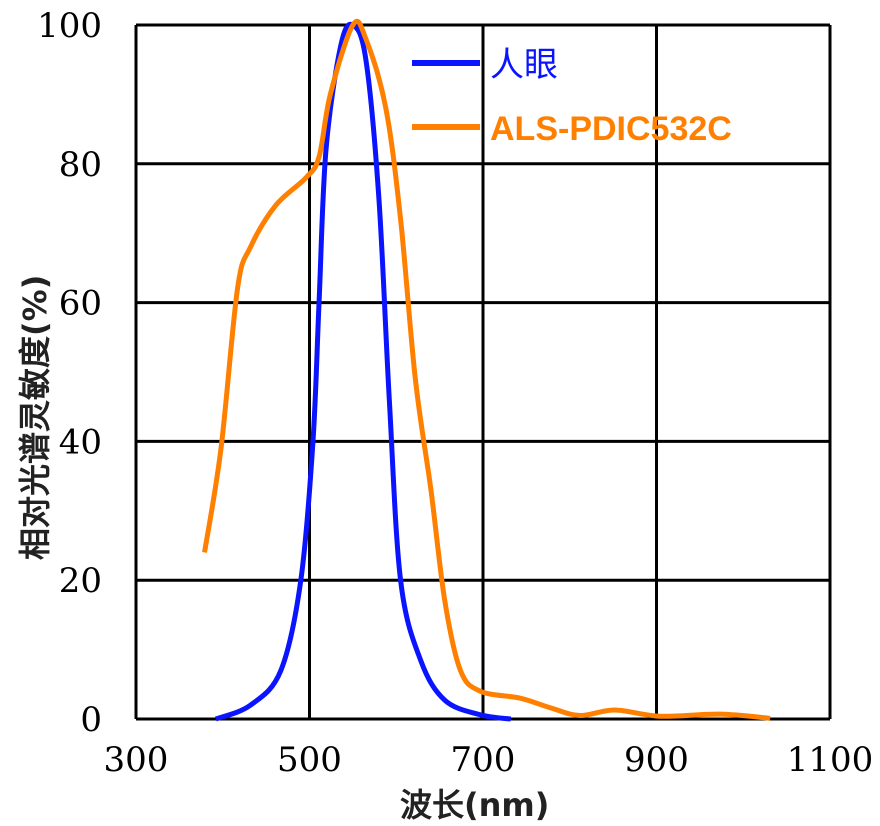 Image resolution: width=880 pixels, height=826 pixels. I want to click on x-tick-label: 500, so click(309, 760).